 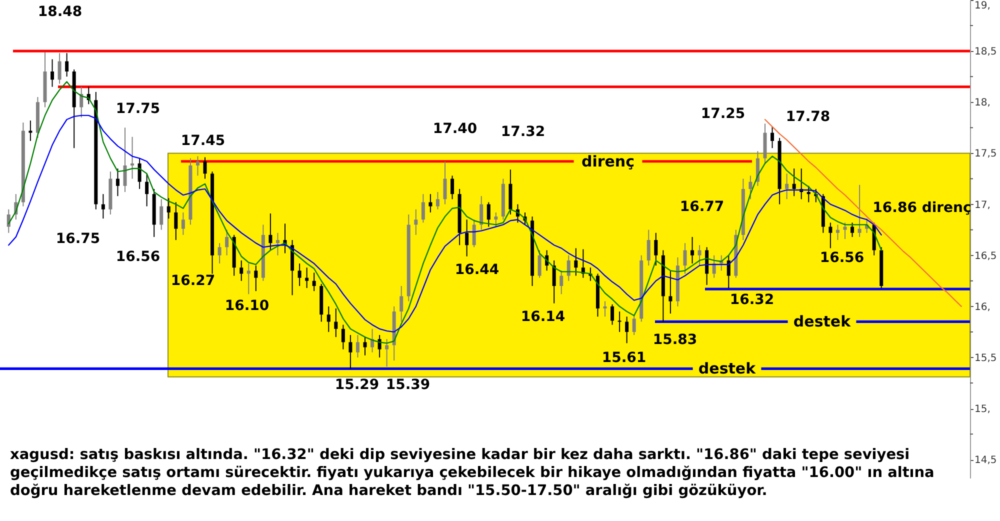 I want to click on y-tick-label: 15,, so click(x=982, y=410).